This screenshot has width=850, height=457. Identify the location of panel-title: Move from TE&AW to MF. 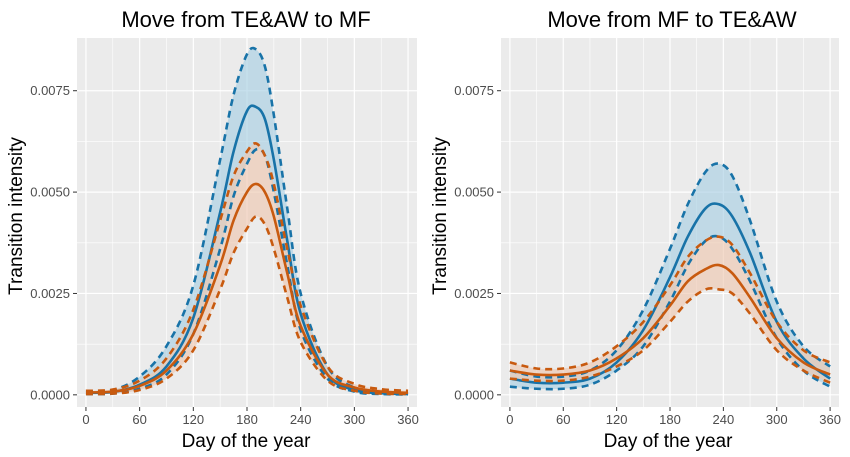
(245, 19).